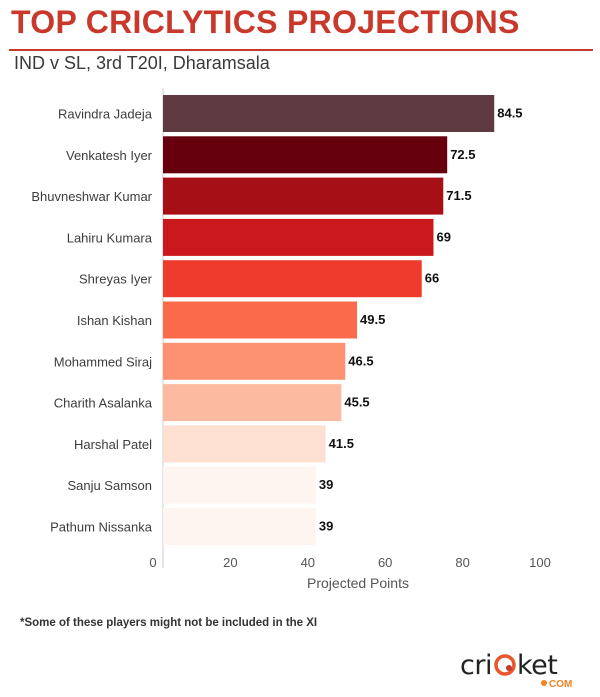 The height and width of the screenshot is (697, 600). What do you see at coordinates (103, 361) in the screenshot?
I see `category-label: Mohammed Siraj` at bounding box center [103, 361].